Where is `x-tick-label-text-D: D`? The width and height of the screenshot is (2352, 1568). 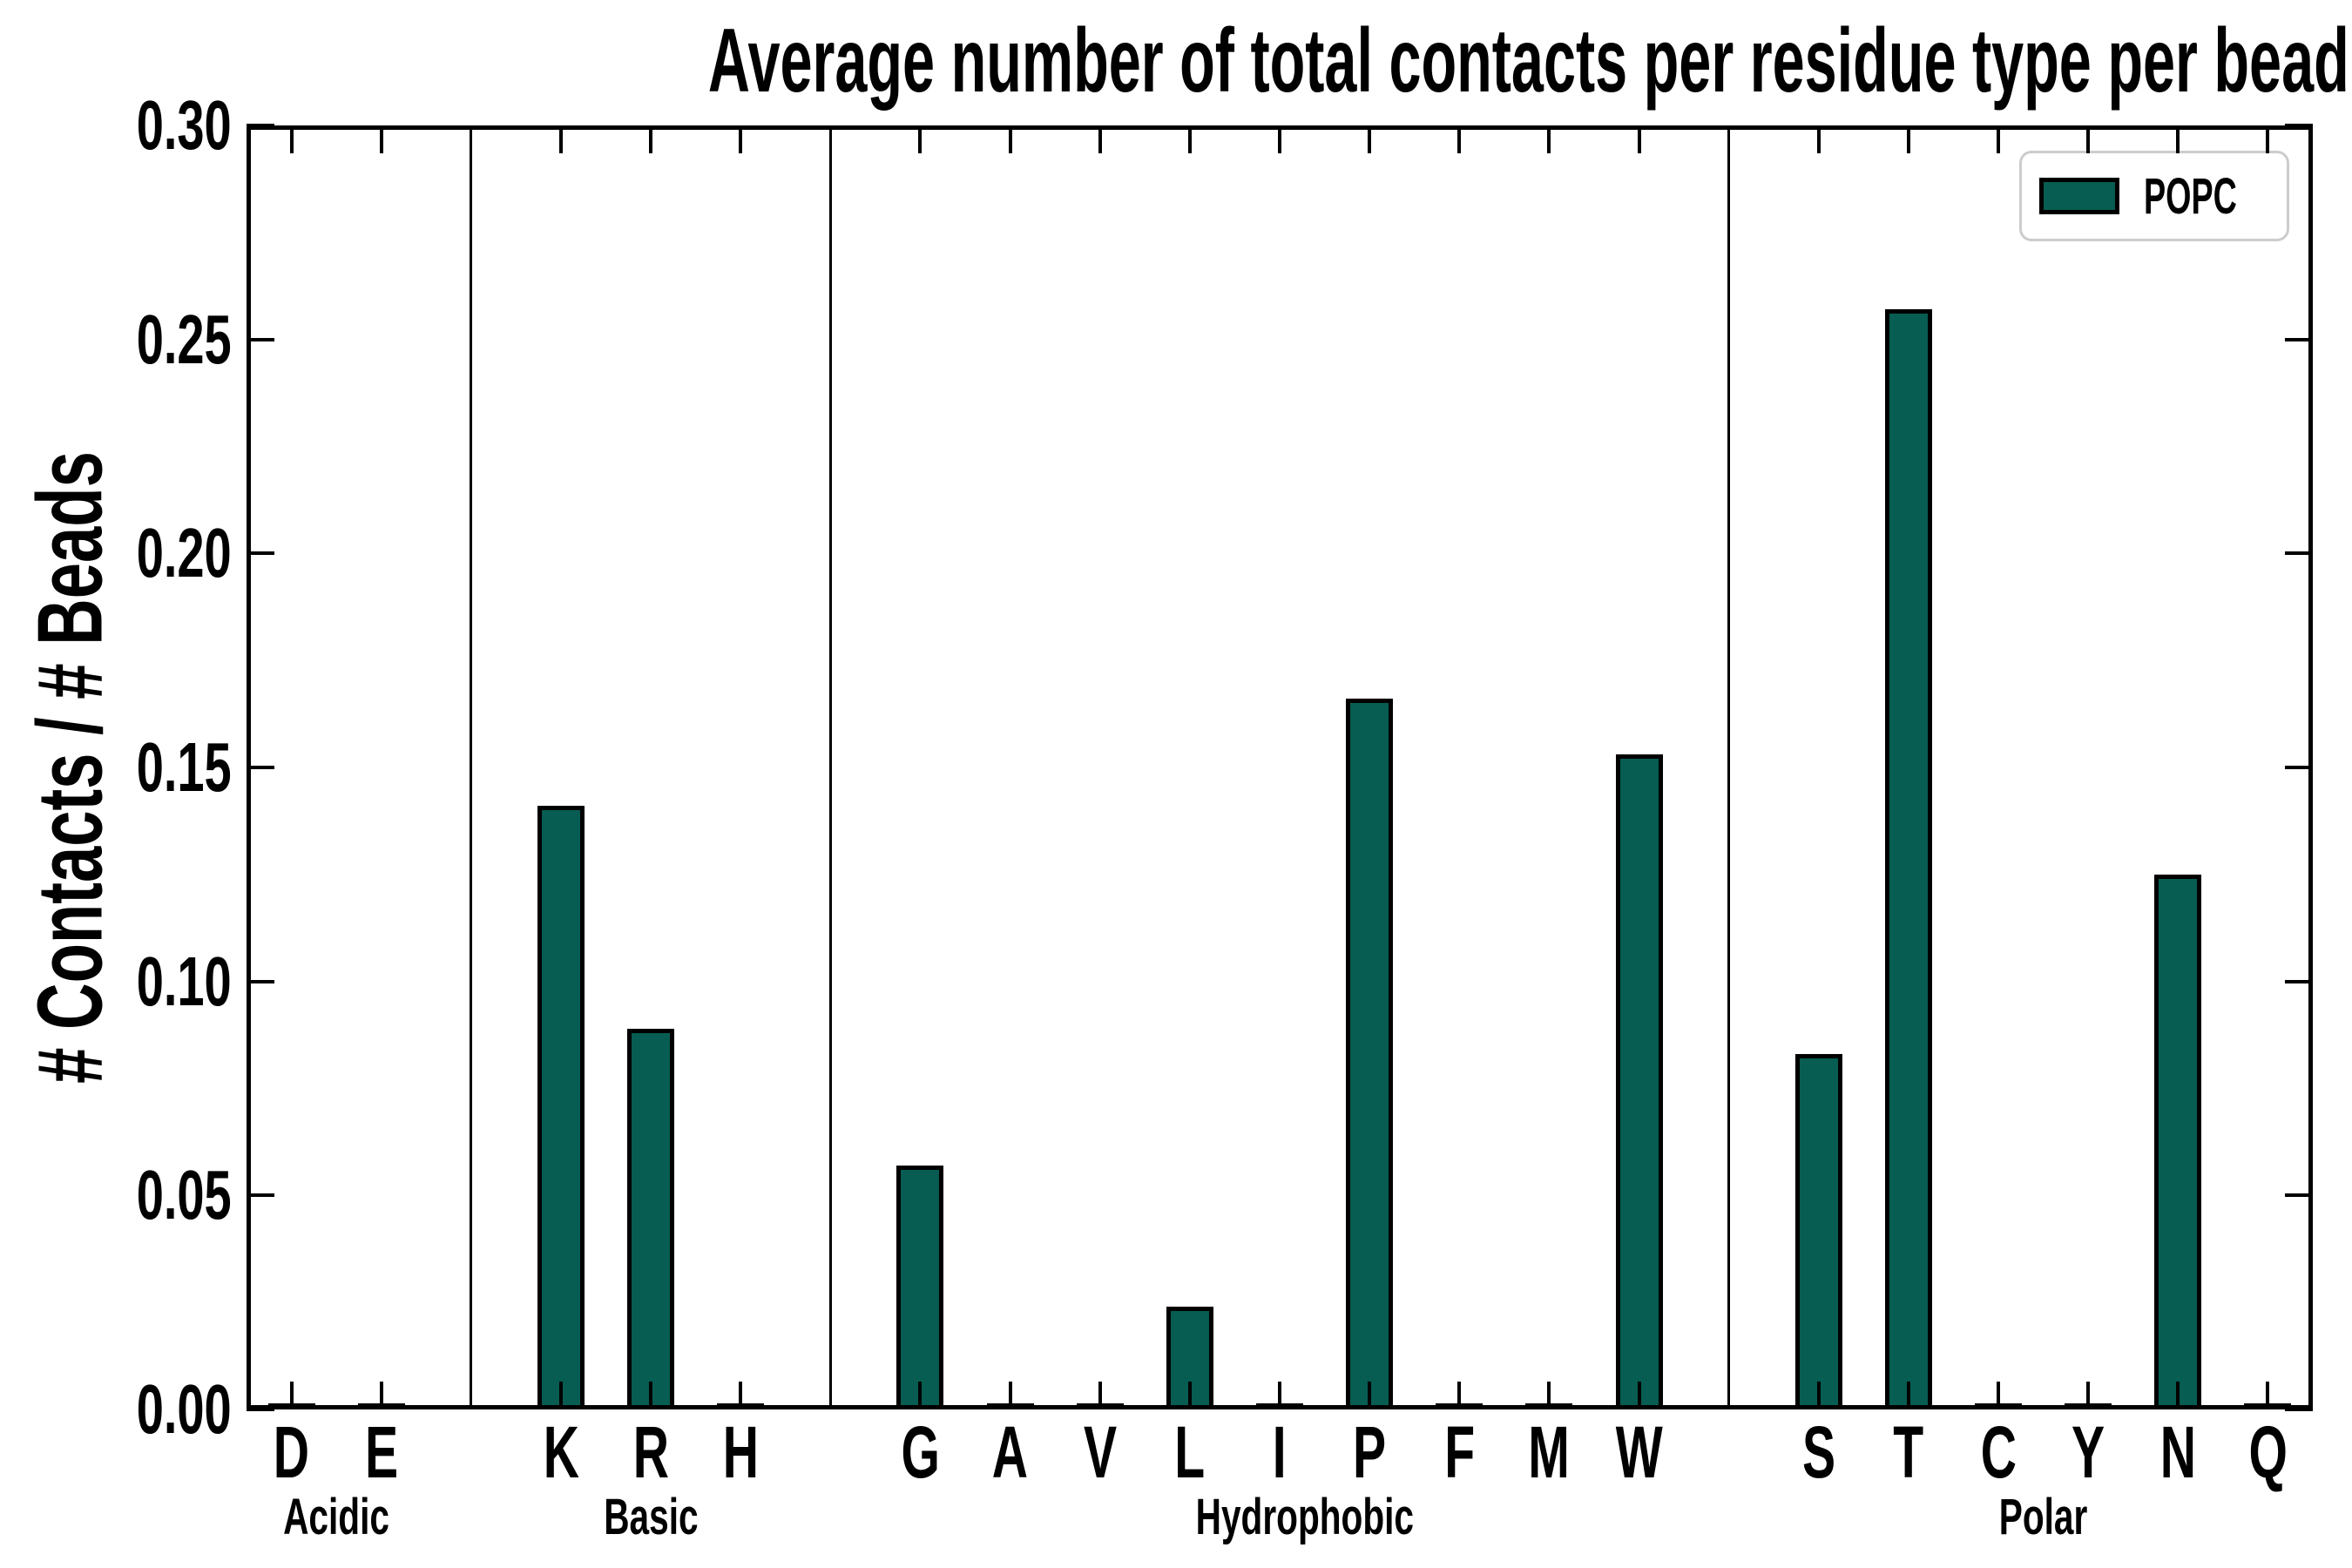
x-tick-label-text-D: D is located at coordinates (292, 1452).